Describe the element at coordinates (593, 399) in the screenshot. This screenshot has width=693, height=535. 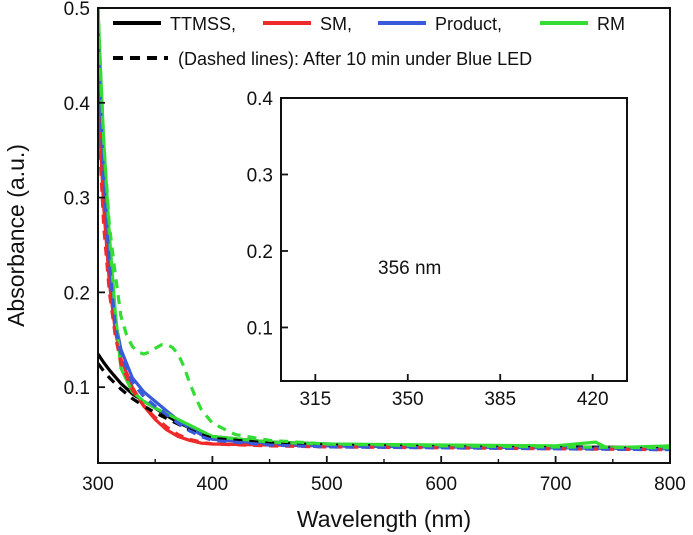
I see `inset-xtick-label: 420` at that location.